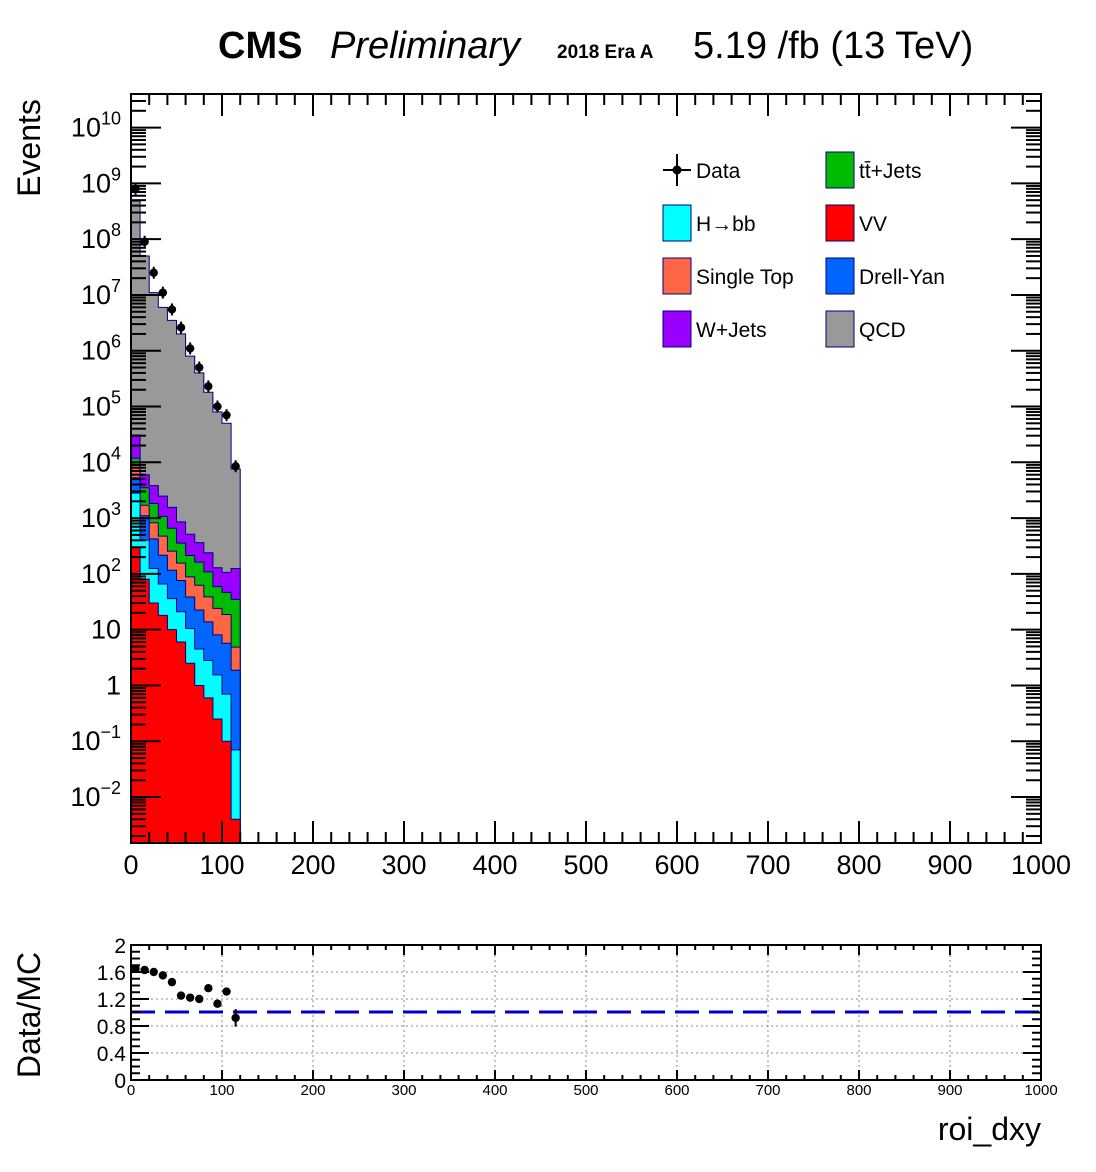  What do you see at coordinates (494, 1090) in the screenshot?
I see `ratio-x-tick-label: 400` at bounding box center [494, 1090].